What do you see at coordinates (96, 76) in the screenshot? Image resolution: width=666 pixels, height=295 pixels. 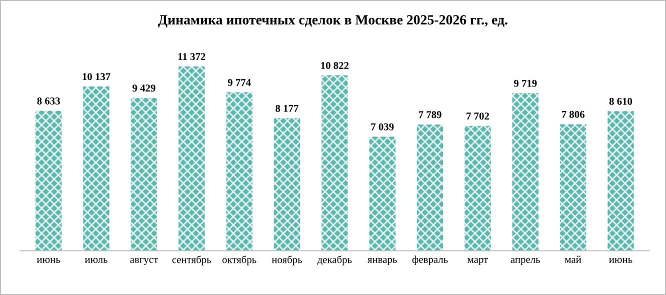 I see `data-label: 10 137` at bounding box center [96, 76].